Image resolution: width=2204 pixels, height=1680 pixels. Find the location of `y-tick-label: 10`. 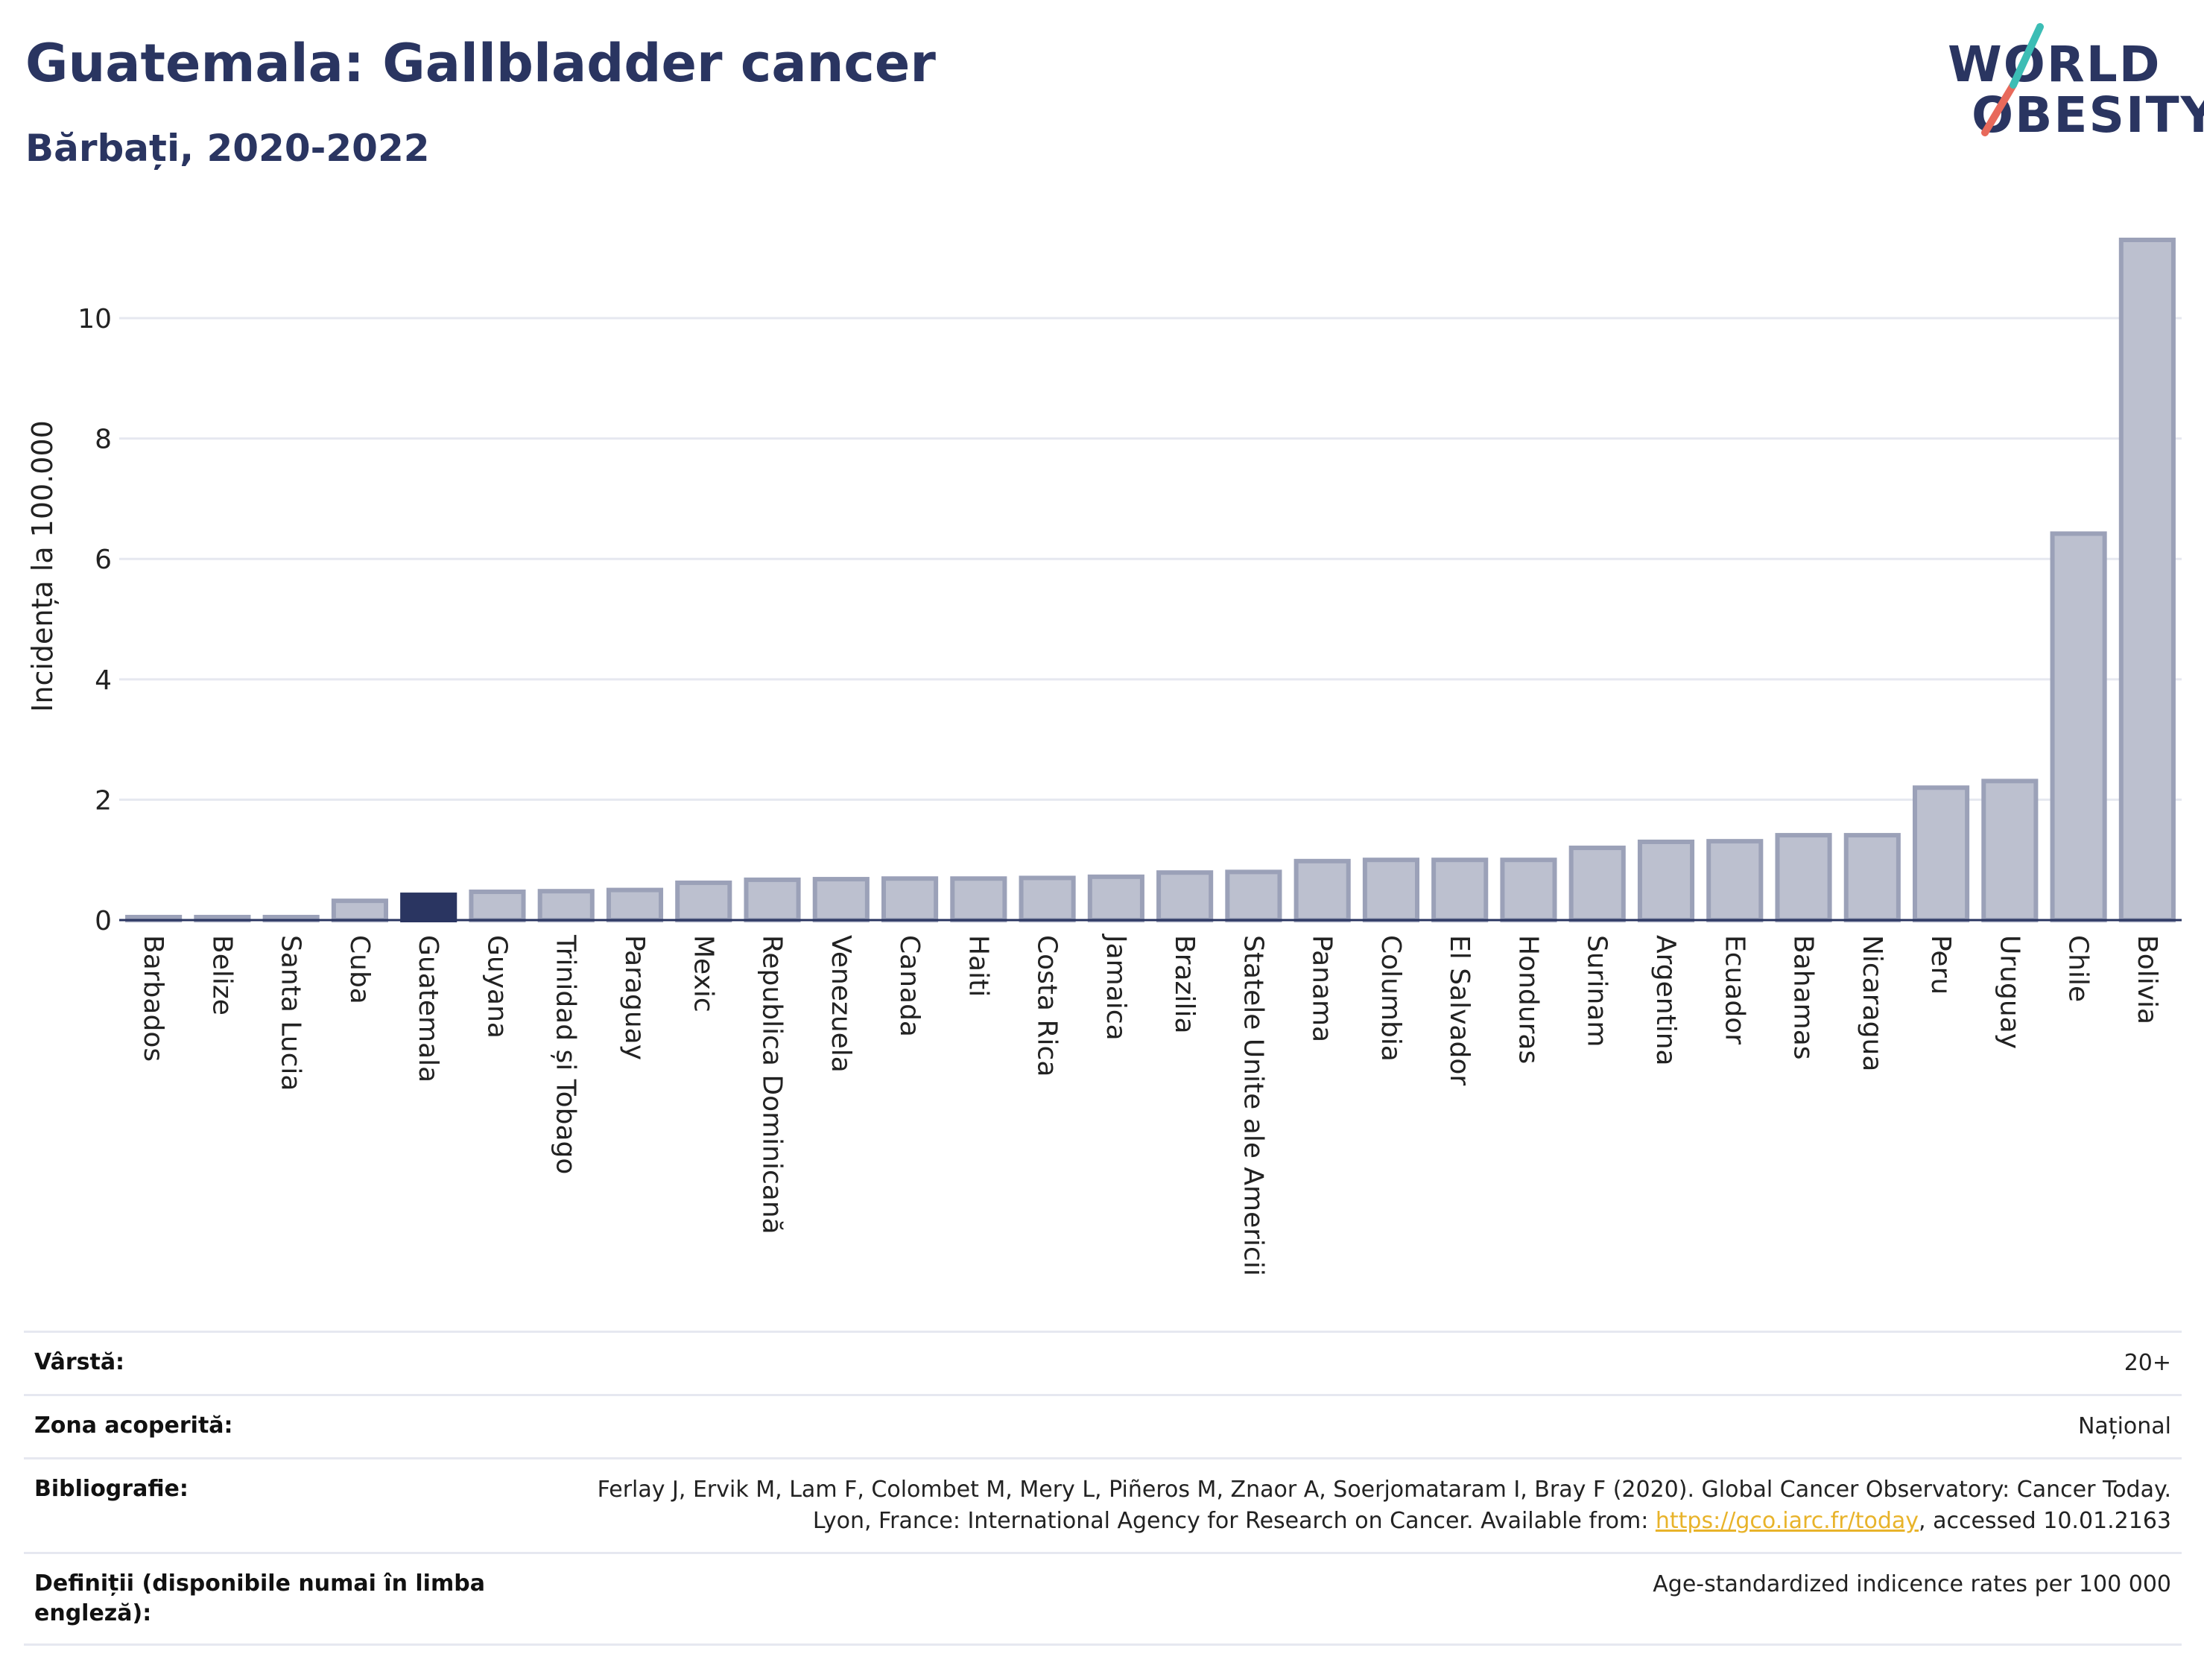

y-tick-label: 10 is located at coordinates (94, 319).